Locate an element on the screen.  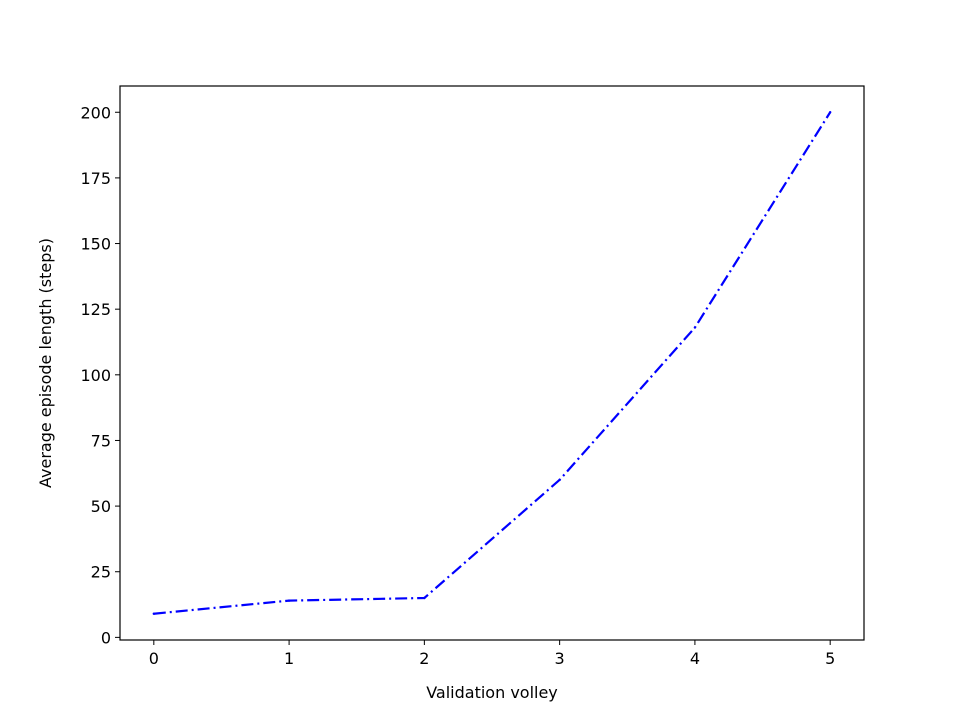
y-tick-label: 125 is located at coordinates (95, 309).